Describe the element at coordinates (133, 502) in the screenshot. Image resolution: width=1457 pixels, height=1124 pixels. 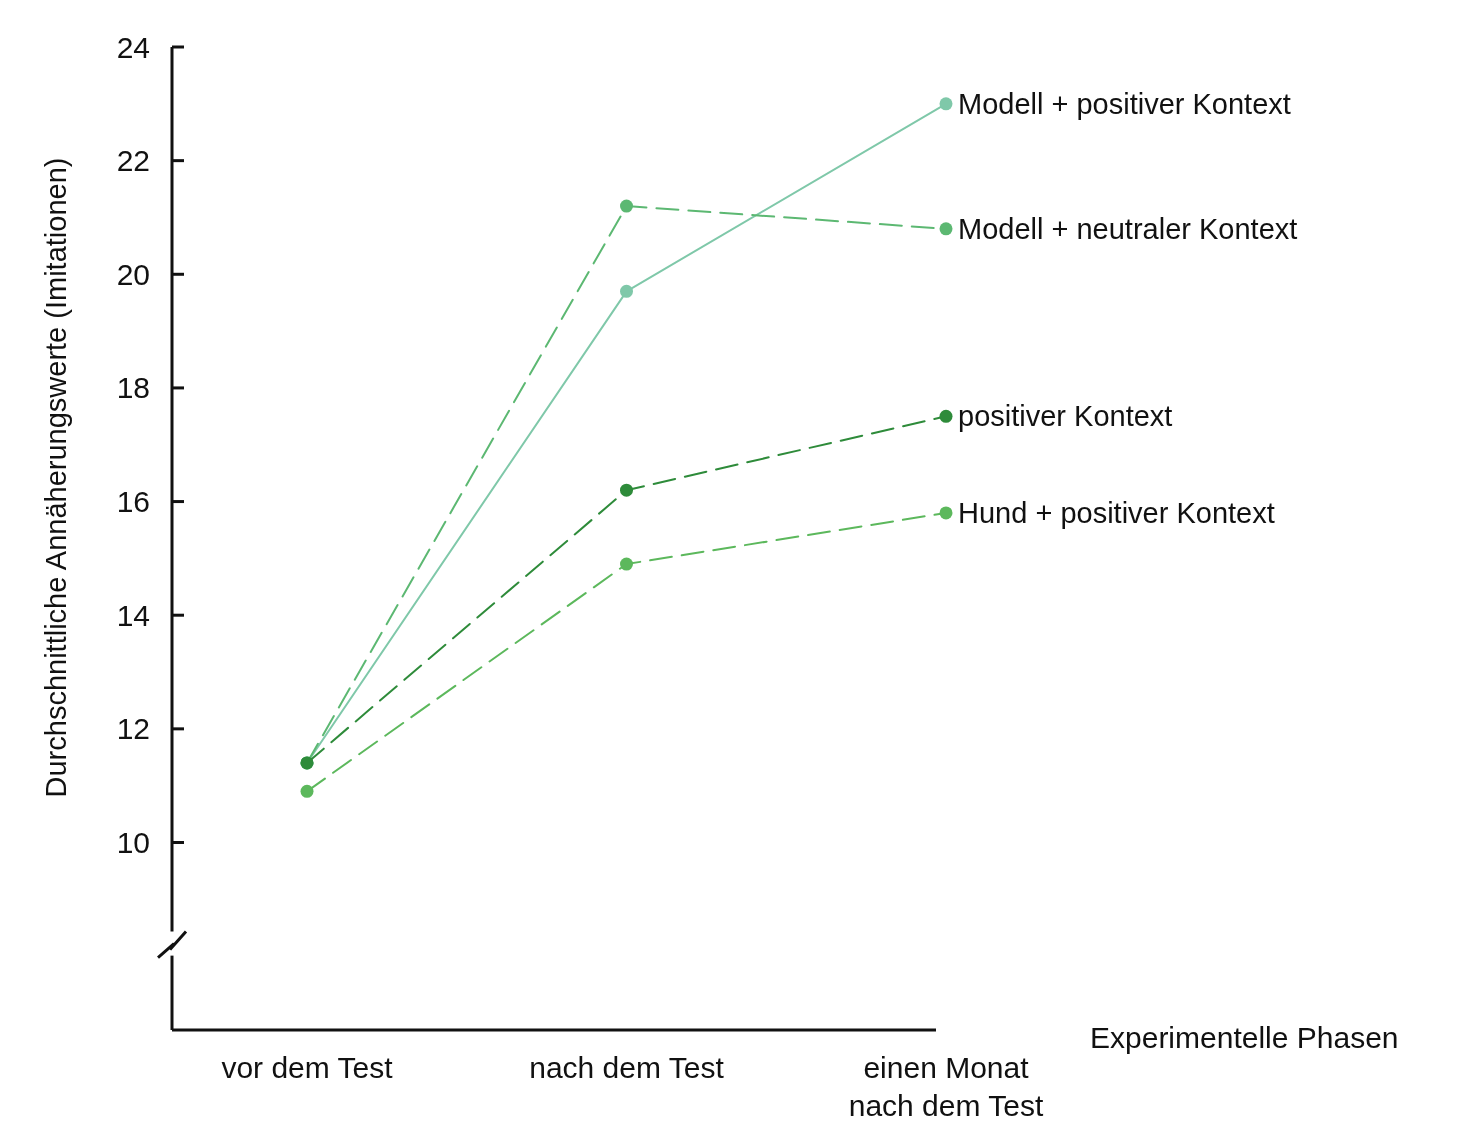
I see `y-tick-label: 16` at that location.